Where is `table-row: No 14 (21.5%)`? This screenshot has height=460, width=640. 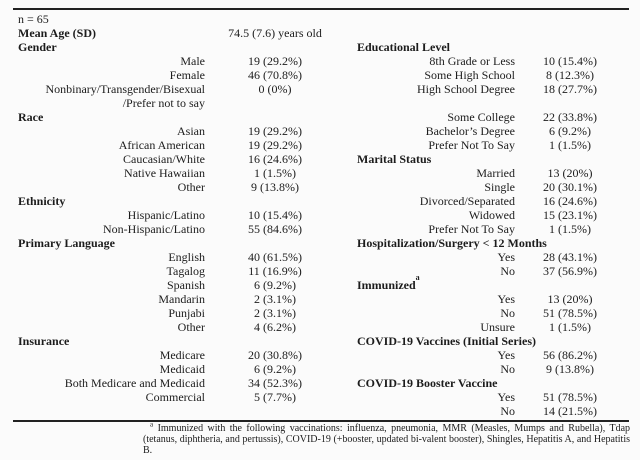 table-row: No 14 (21.5%) is located at coordinates (492, 411).